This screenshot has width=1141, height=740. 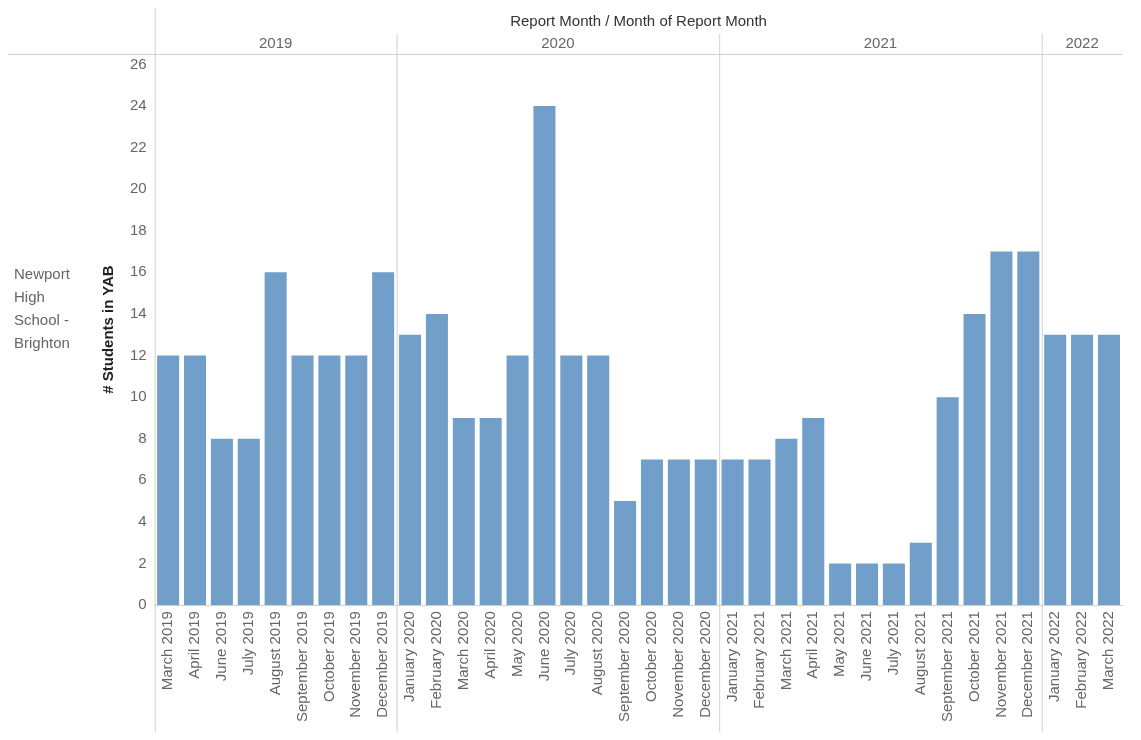 I want to click on y-tick-label: 20, so click(x=138, y=188).